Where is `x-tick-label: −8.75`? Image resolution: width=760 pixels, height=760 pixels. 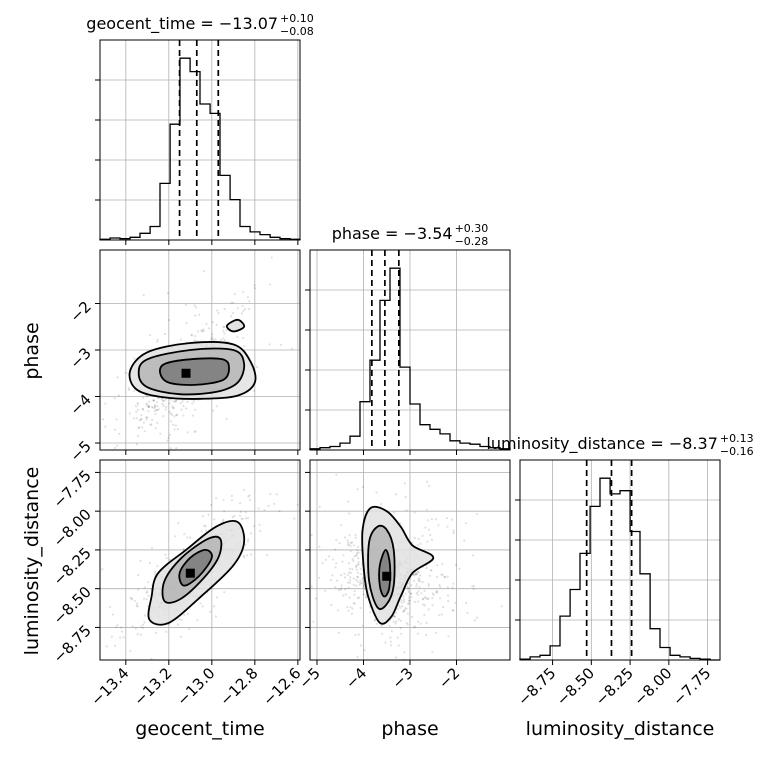
x-tick-label: −8.75 is located at coordinates (536, 686).